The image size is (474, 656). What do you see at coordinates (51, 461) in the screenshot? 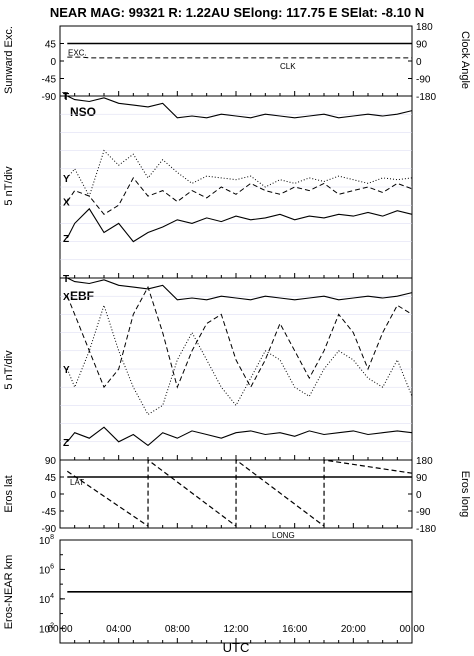
I see `y-tick-label-eros-lat: 90` at bounding box center [51, 461].